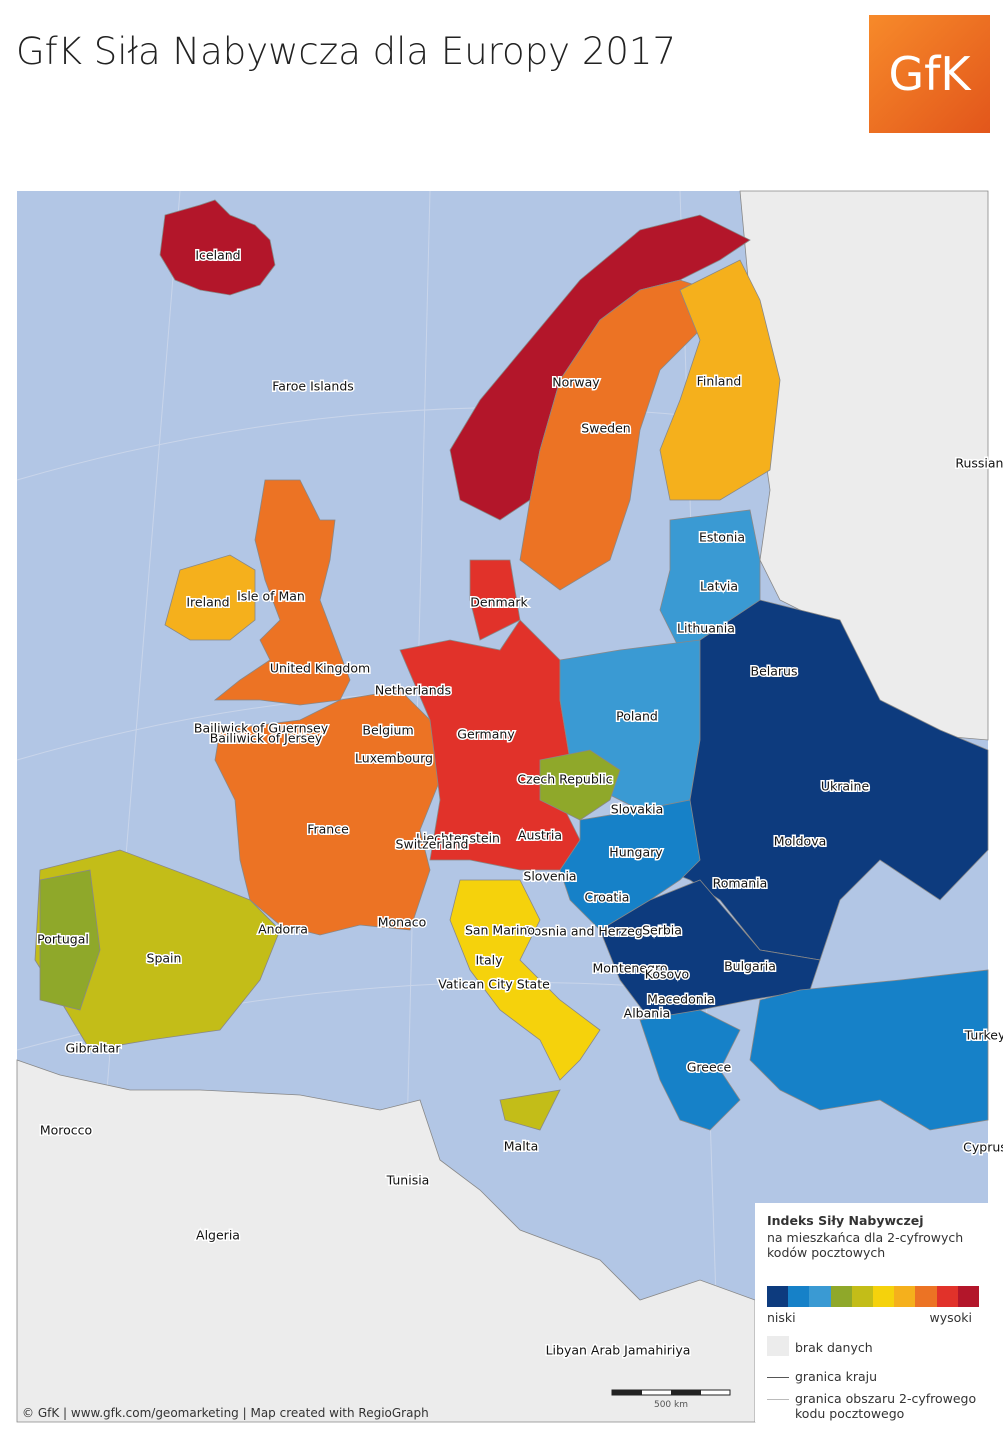 This screenshot has width=1003, height=1440. I want to click on place-label: Romania, so click(740, 883).